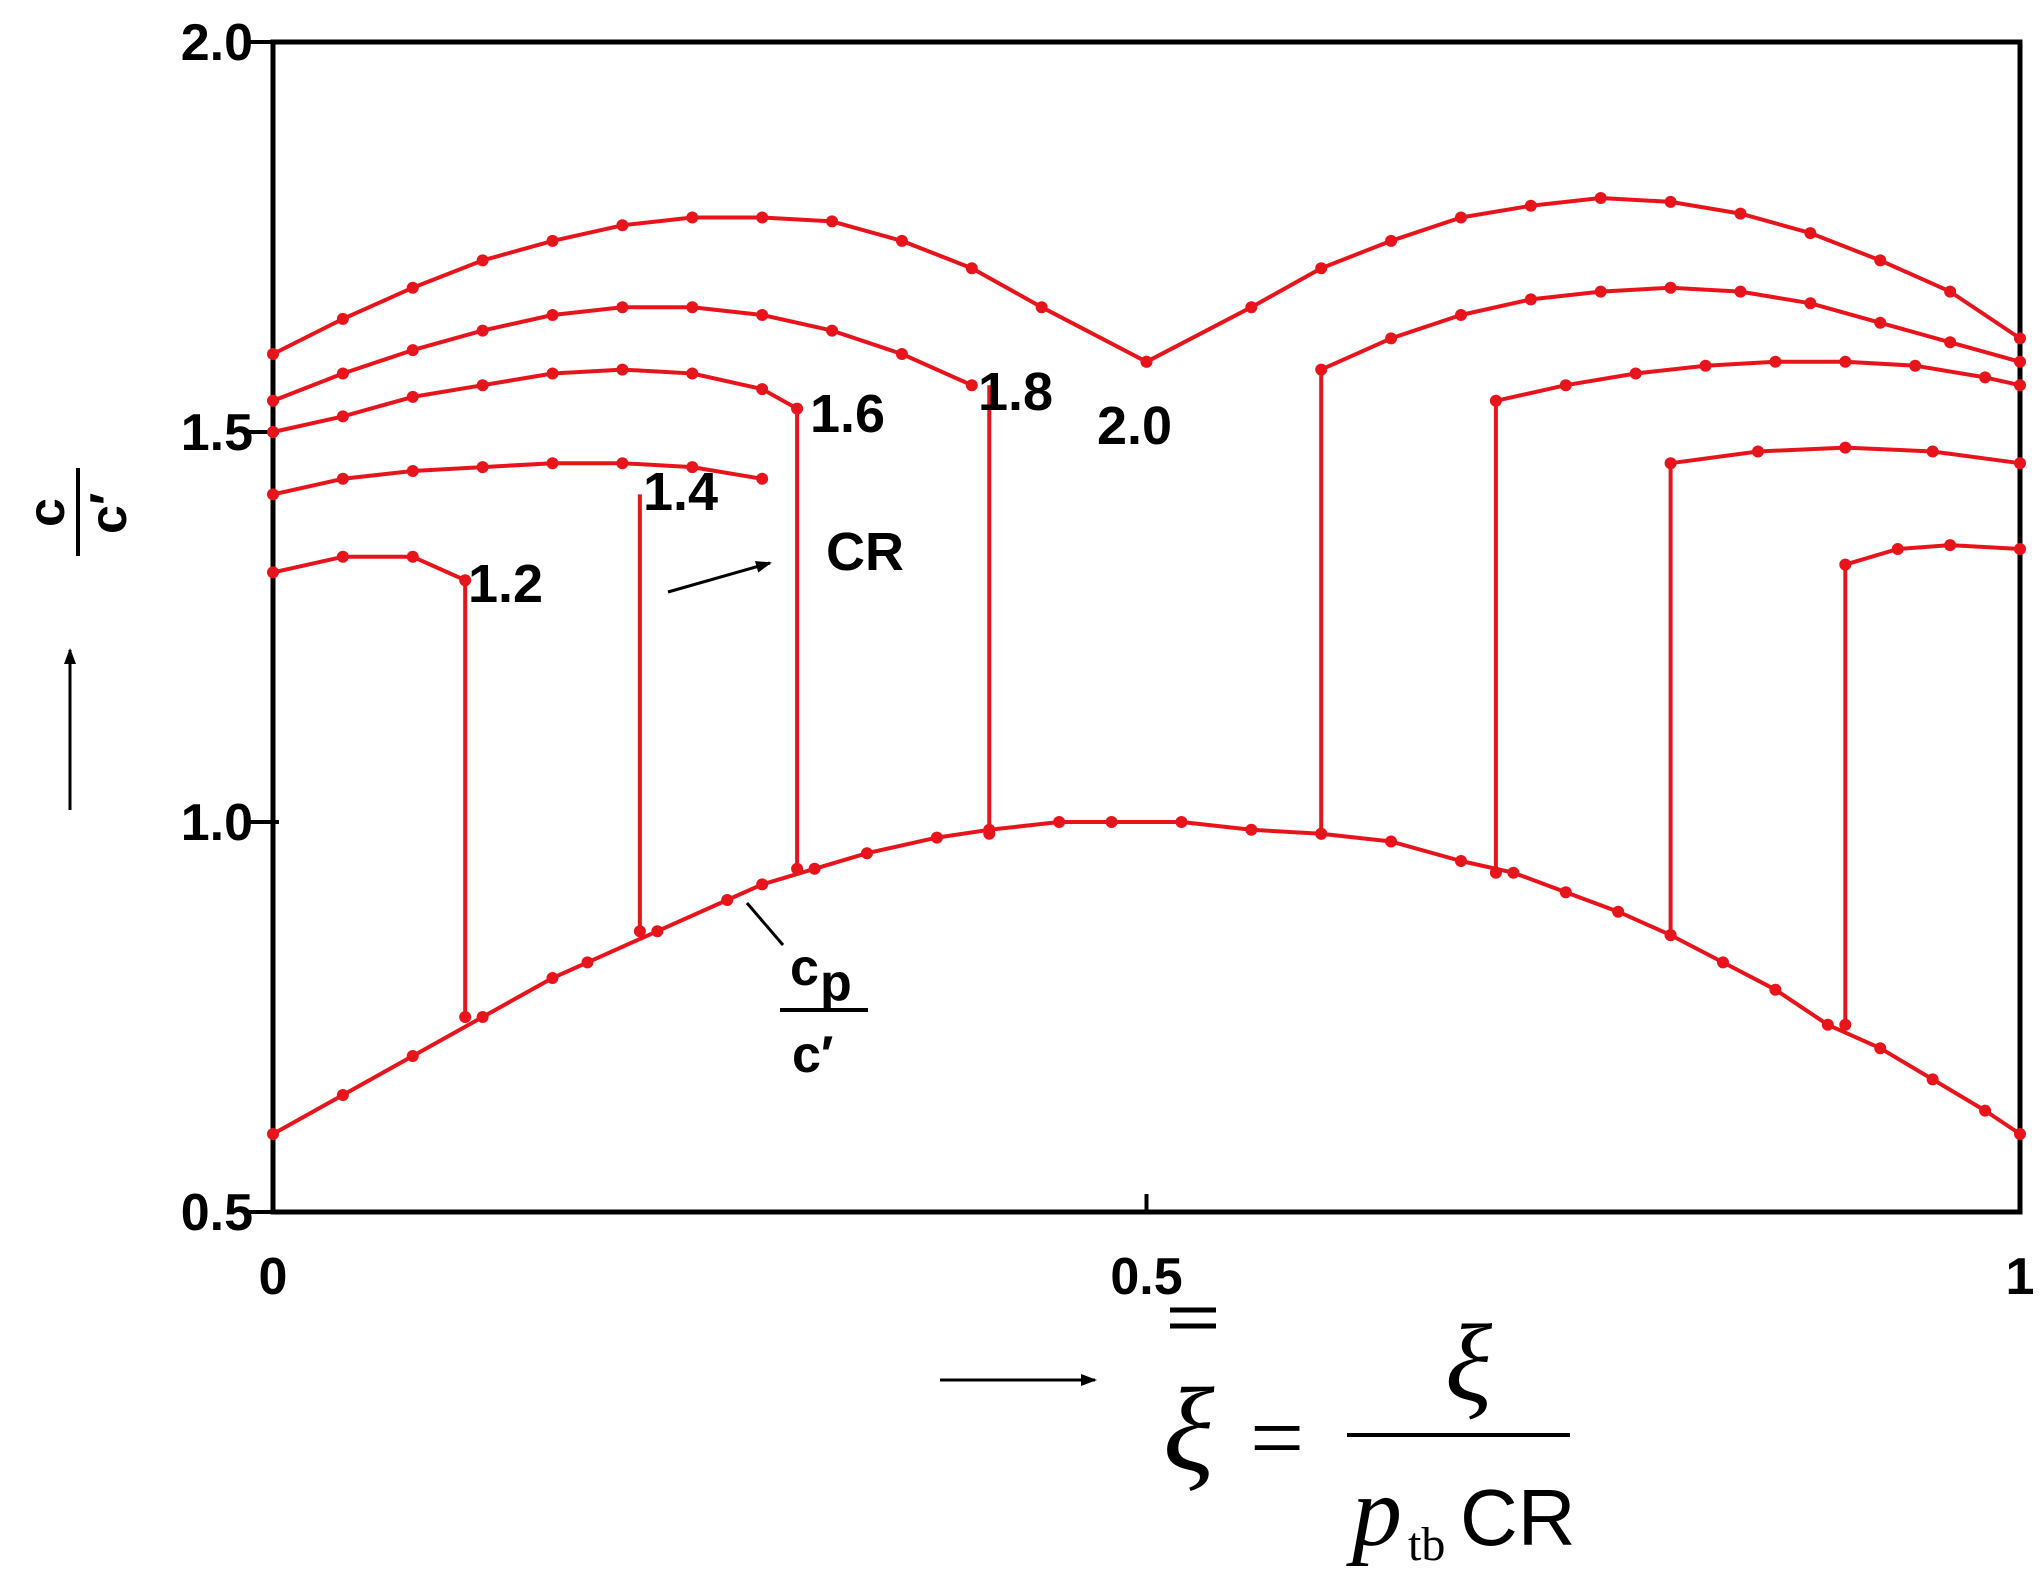  What do you see at coordinates (797, 868) in the screenshot?
I see `series-1-6-drop-line-foot-point` at bounding box center [797, 868].